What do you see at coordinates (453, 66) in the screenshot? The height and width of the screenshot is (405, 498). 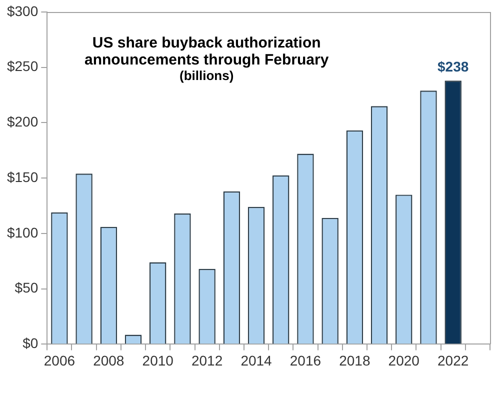 I see `data-label: $238` at bounding box center [453, 66].